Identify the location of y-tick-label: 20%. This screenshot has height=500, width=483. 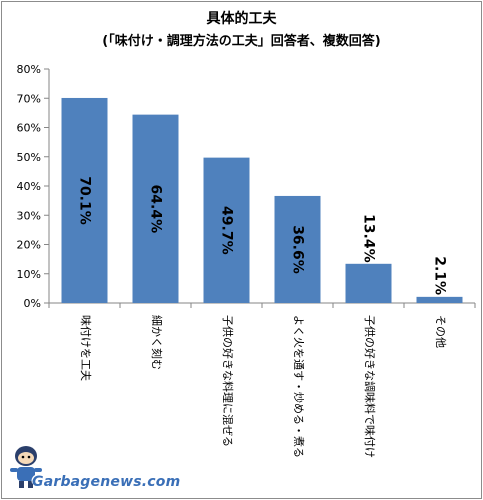
(29, 245).